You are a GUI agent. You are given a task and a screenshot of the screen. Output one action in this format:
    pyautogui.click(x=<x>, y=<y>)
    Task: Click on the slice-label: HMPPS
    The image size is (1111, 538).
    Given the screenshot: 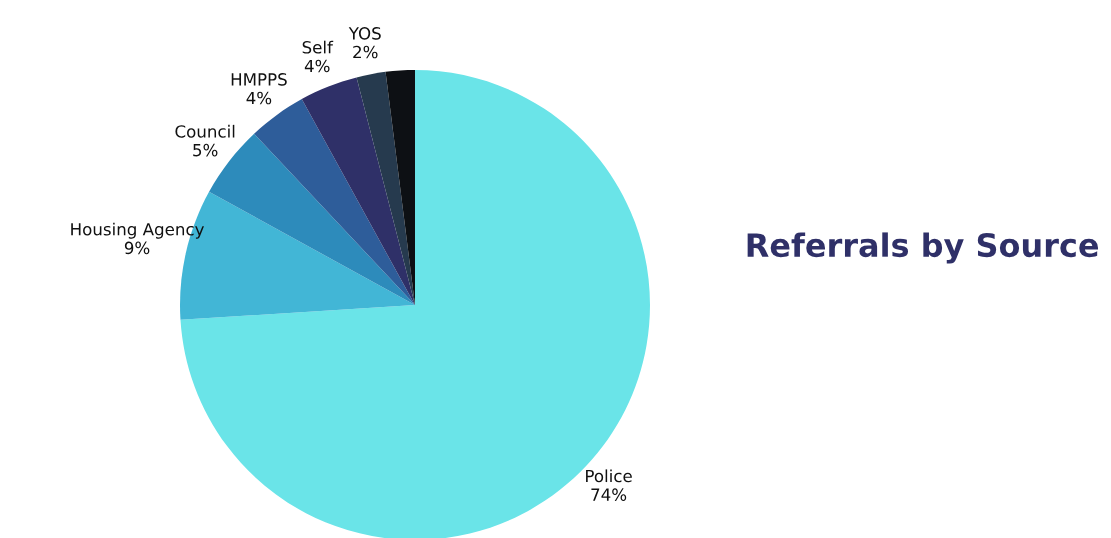 What is the action you would take?
    pyautogui.click(x=259, y=79)
    